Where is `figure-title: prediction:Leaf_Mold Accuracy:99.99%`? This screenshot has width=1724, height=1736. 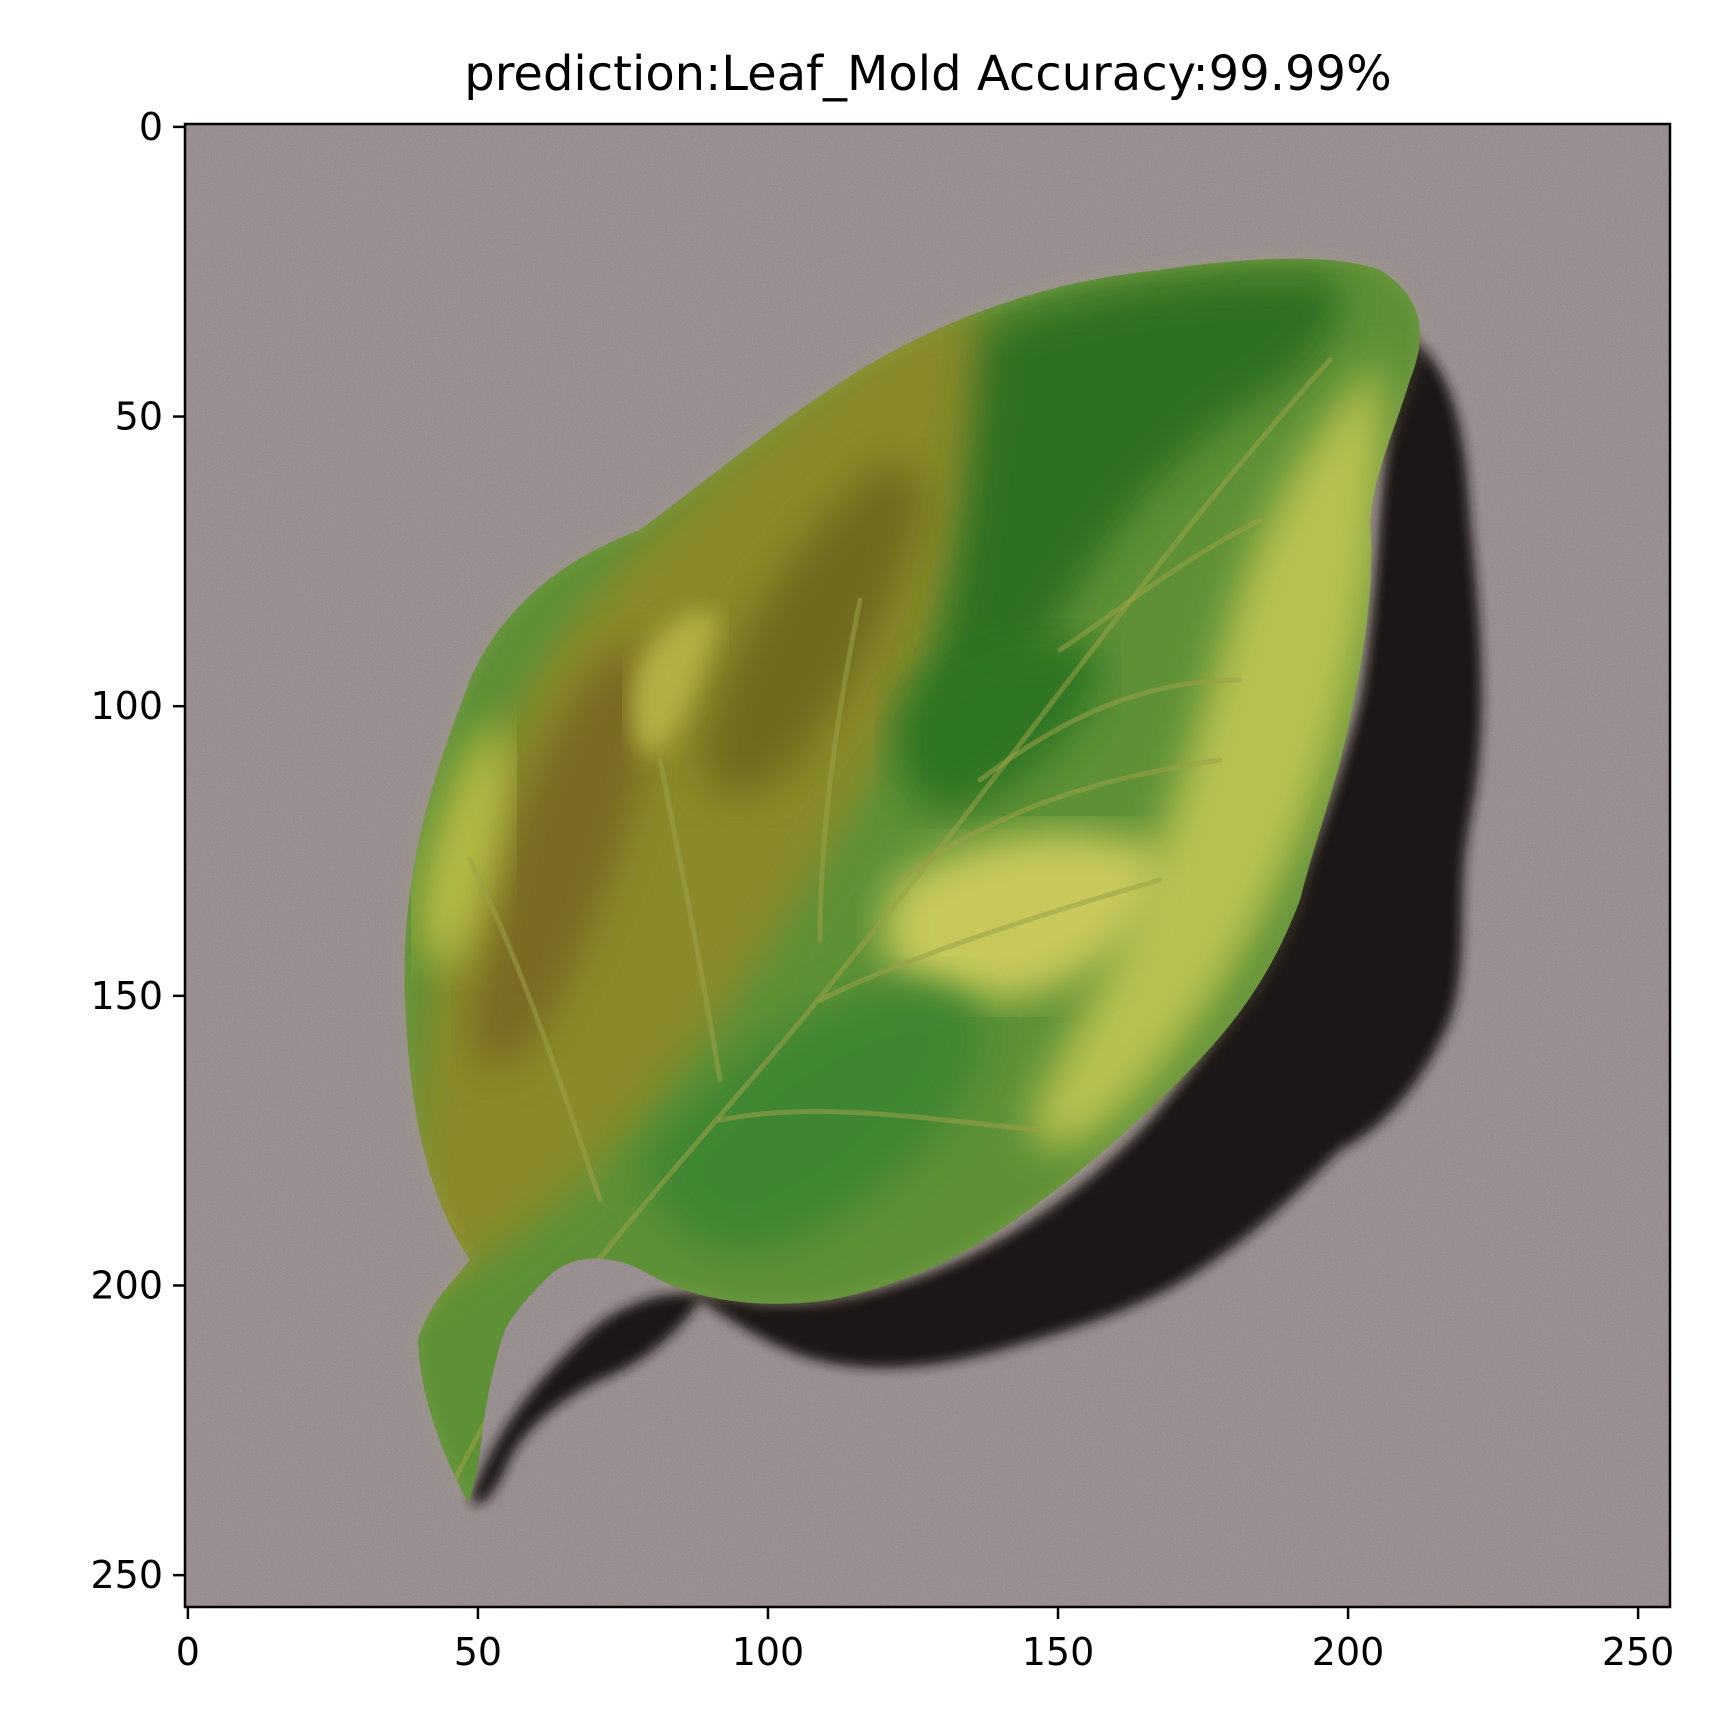
figure-title: prediction:Leaf_Mold Accuracy:99.99% is located at coordinates (927, 74).